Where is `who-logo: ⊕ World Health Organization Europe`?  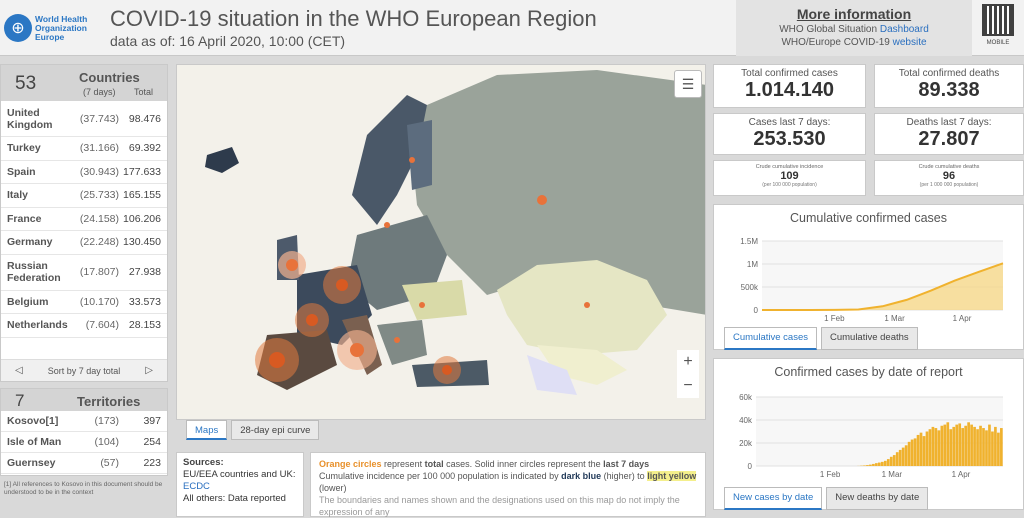
who-logo: ⊕ World Health Organization Europe is located at coordinates (47, 28).